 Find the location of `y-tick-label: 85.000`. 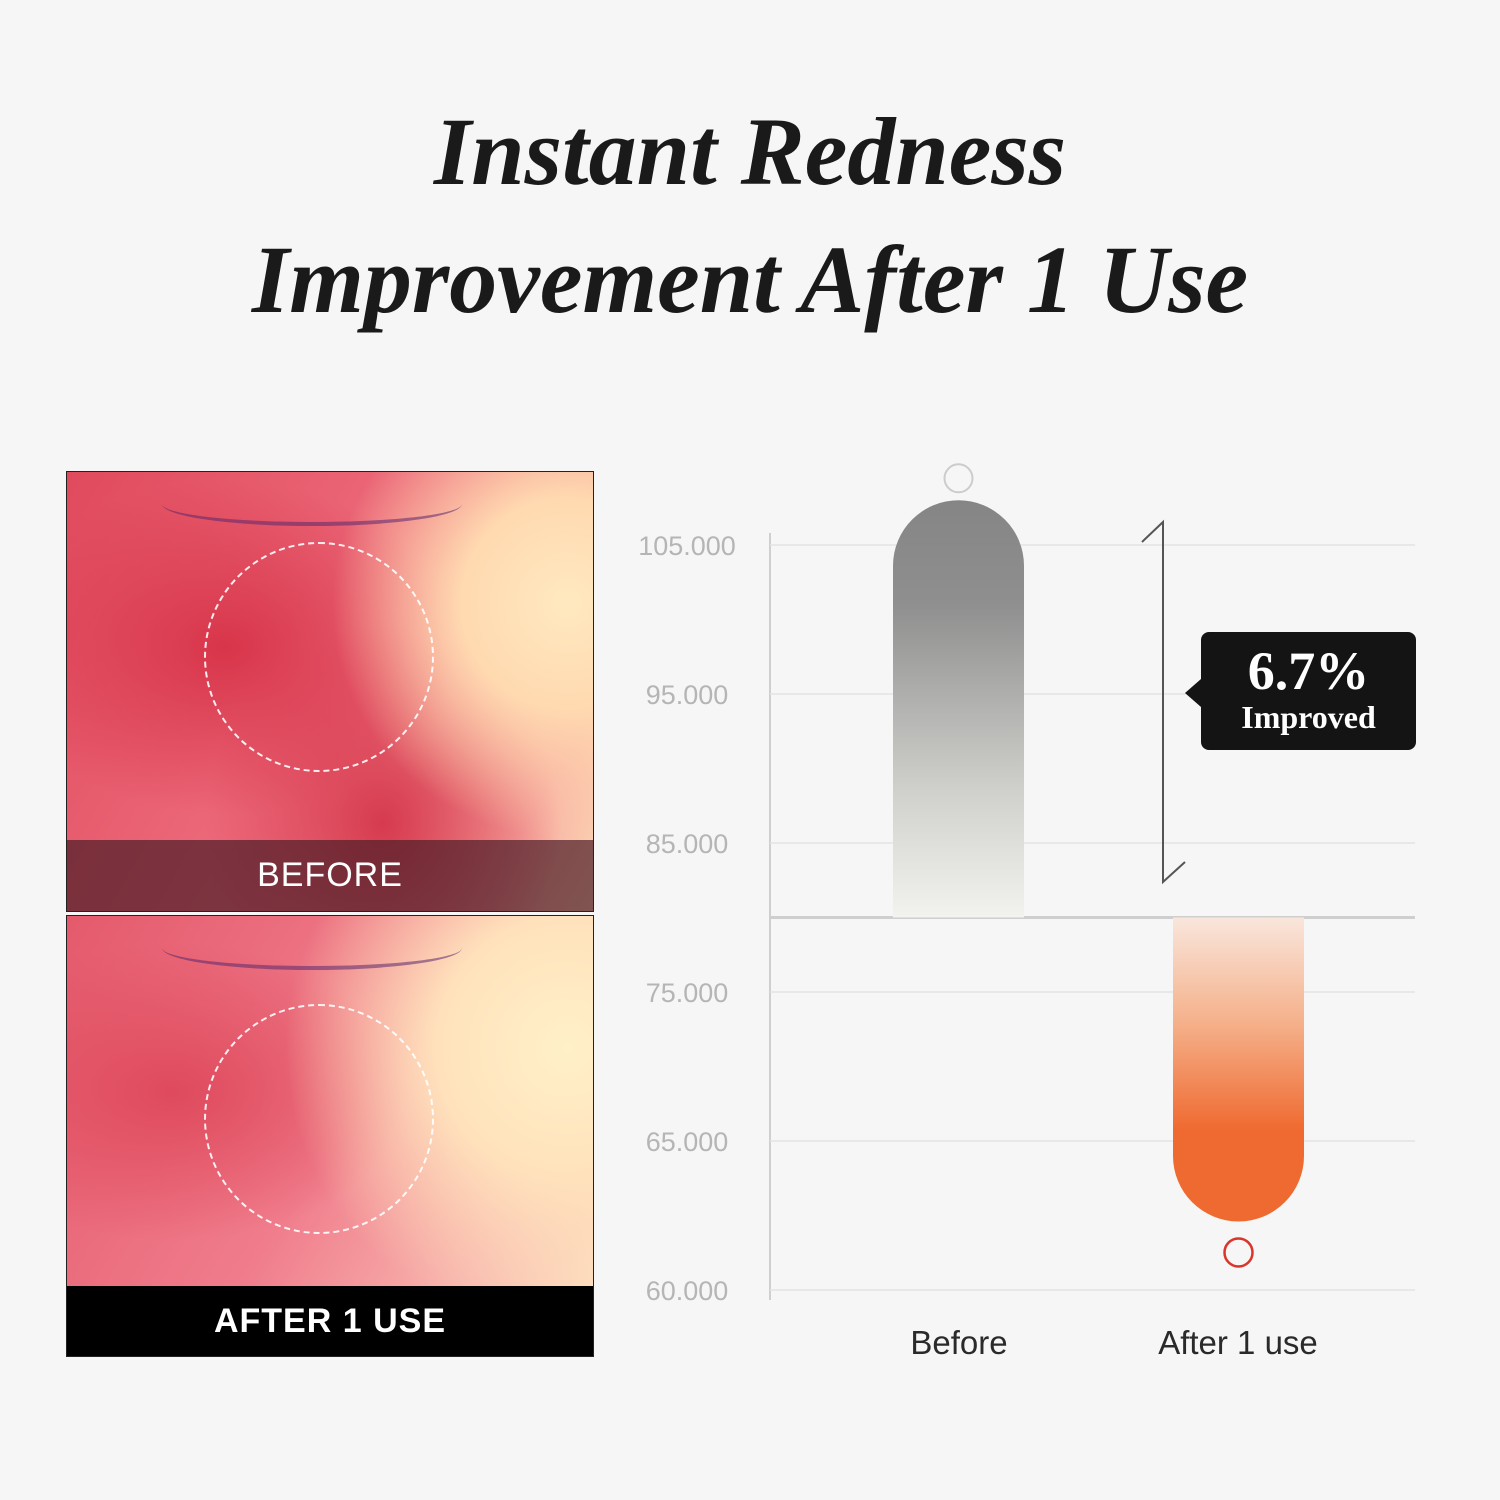

y-tick-label: 85.000 is located at coordinates (687, 844).